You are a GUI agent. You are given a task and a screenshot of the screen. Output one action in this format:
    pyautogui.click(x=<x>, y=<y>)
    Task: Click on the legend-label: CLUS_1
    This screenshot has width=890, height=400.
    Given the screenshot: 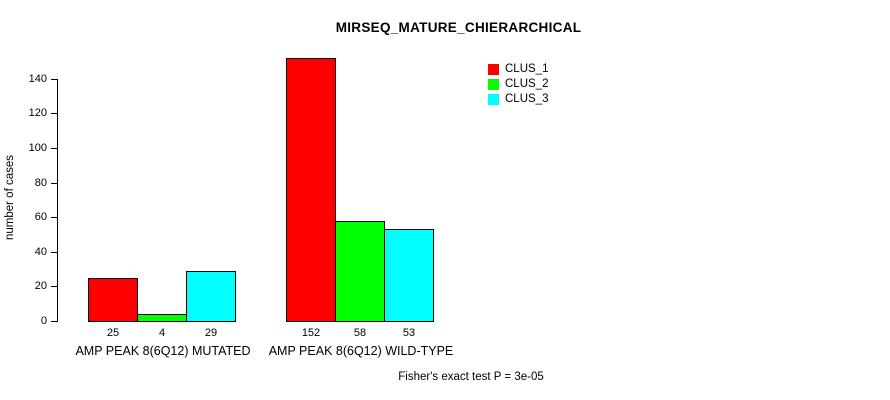 What is the action you would take?
    pyautogui.click(x=527, y=69)
    